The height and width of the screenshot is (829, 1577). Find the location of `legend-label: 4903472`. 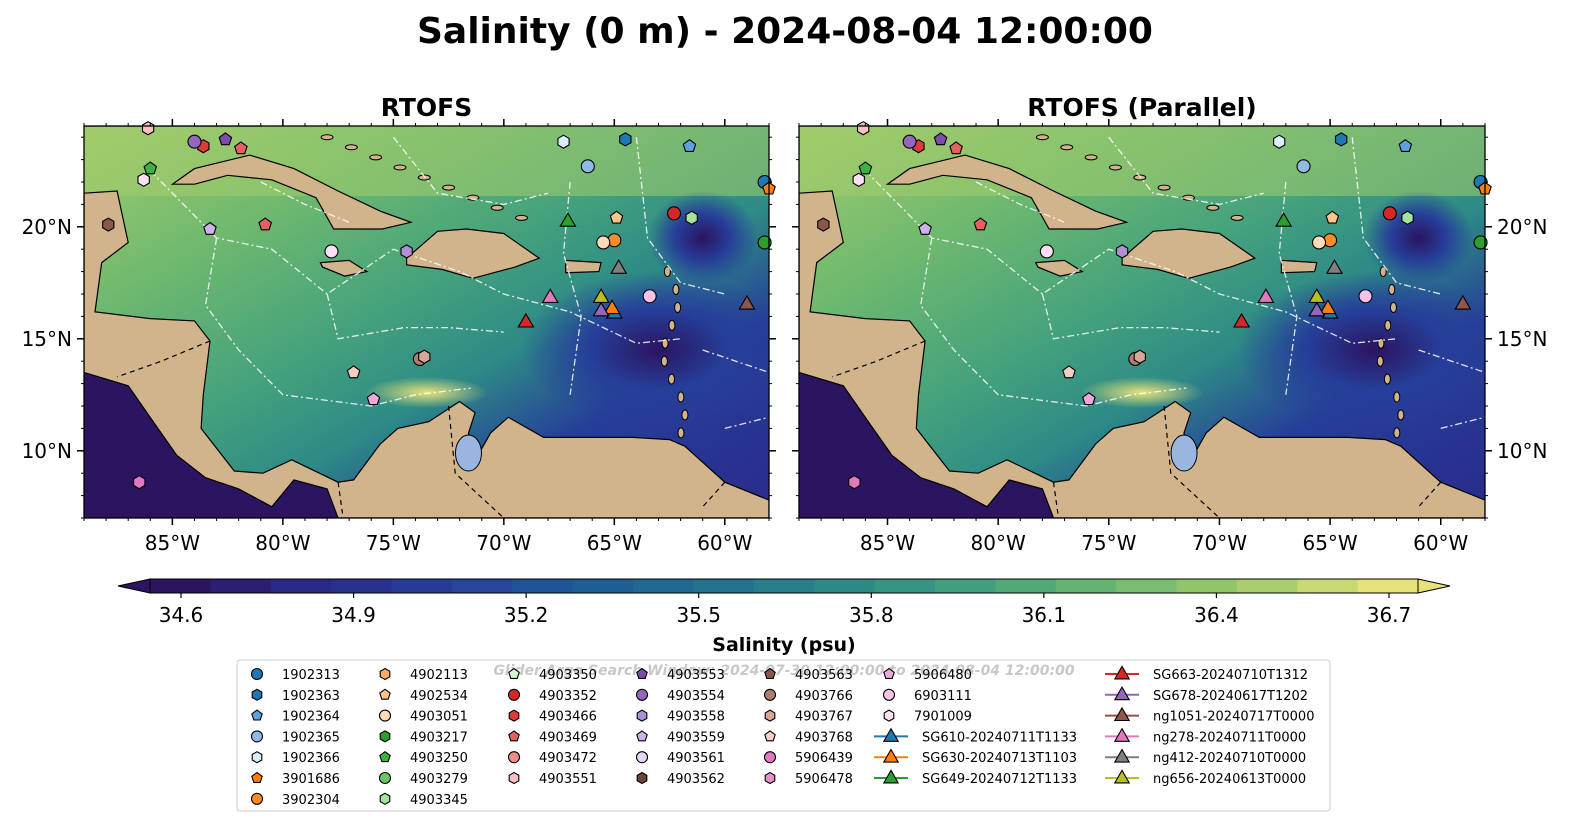

legend-label: 4903472 is located at coordinates (568, 758).